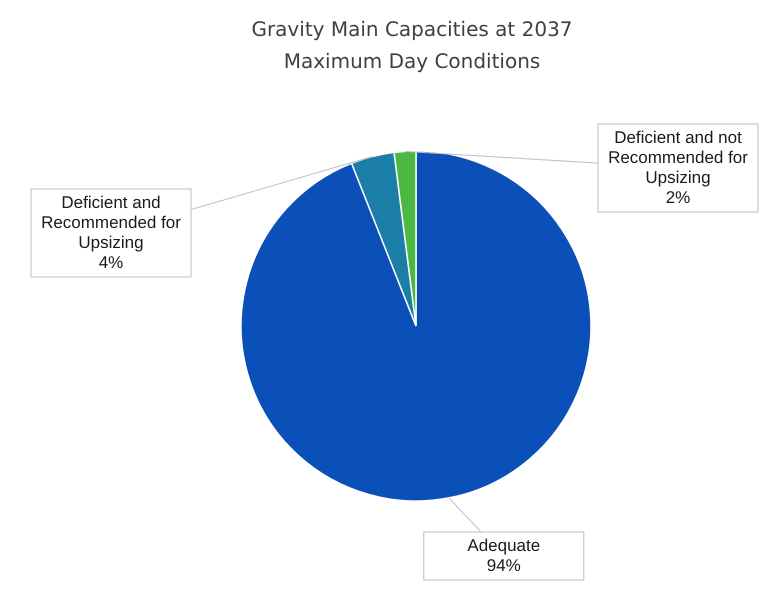 The image size is (778, 589). I want to click on chart-title: Gravity Main Capacities at 2037 Maximum Day Conditions, so click(412, 45).